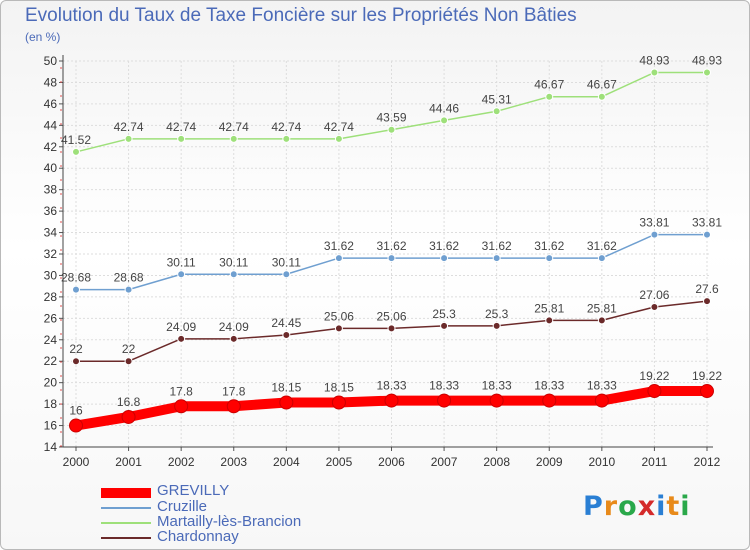 This screenshot has width=750, height=550. Describe the element at coordinates (339, 462) in the screenshot. I see `x-tick-label: 2005` at that location.